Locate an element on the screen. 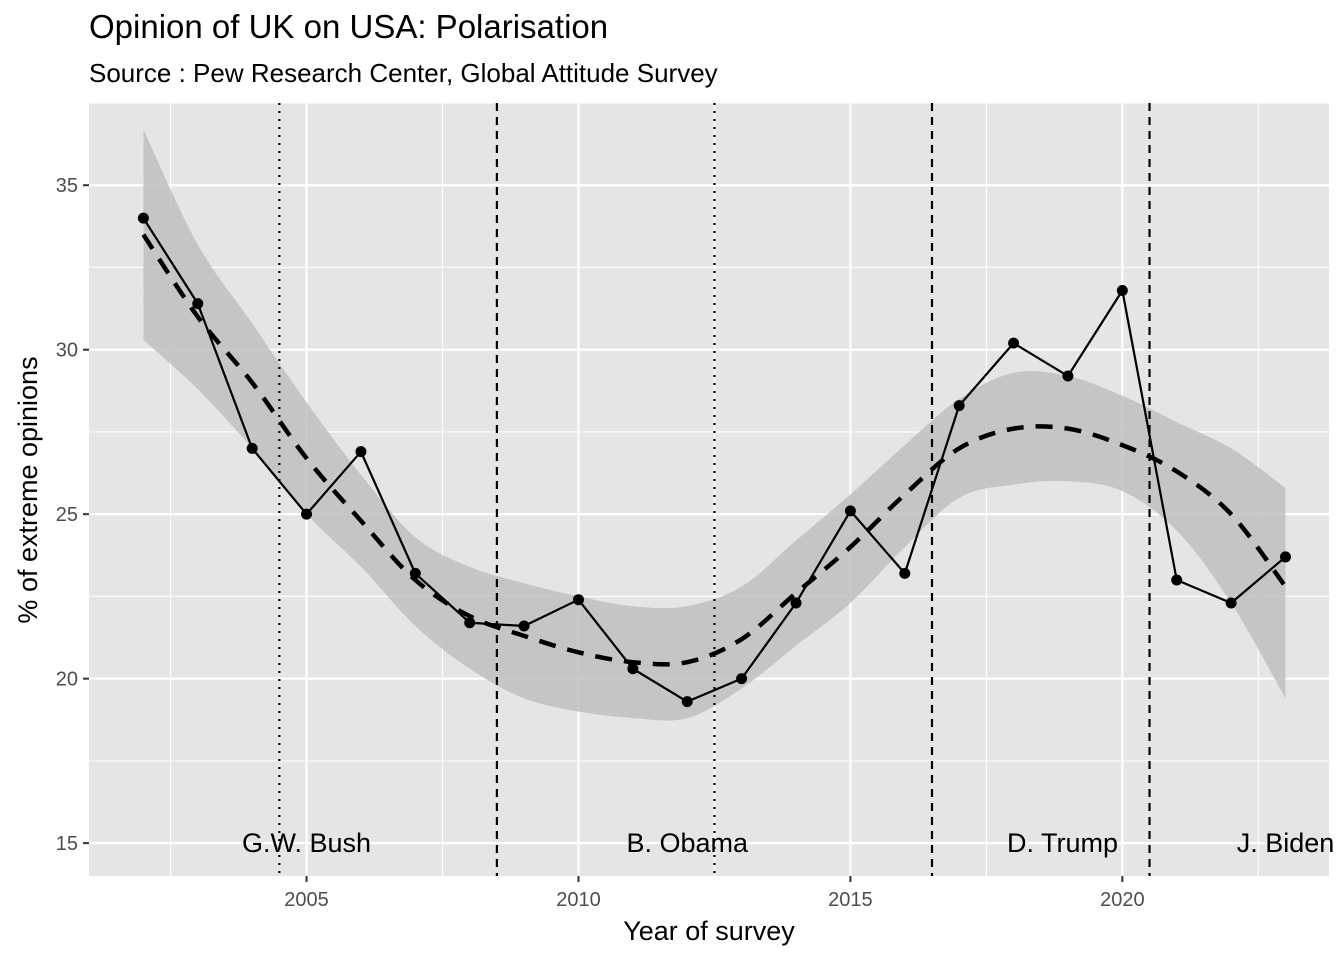 The image size is (1344, 960). x-axis-label: Year of survey is located at coordinates (709, 931).